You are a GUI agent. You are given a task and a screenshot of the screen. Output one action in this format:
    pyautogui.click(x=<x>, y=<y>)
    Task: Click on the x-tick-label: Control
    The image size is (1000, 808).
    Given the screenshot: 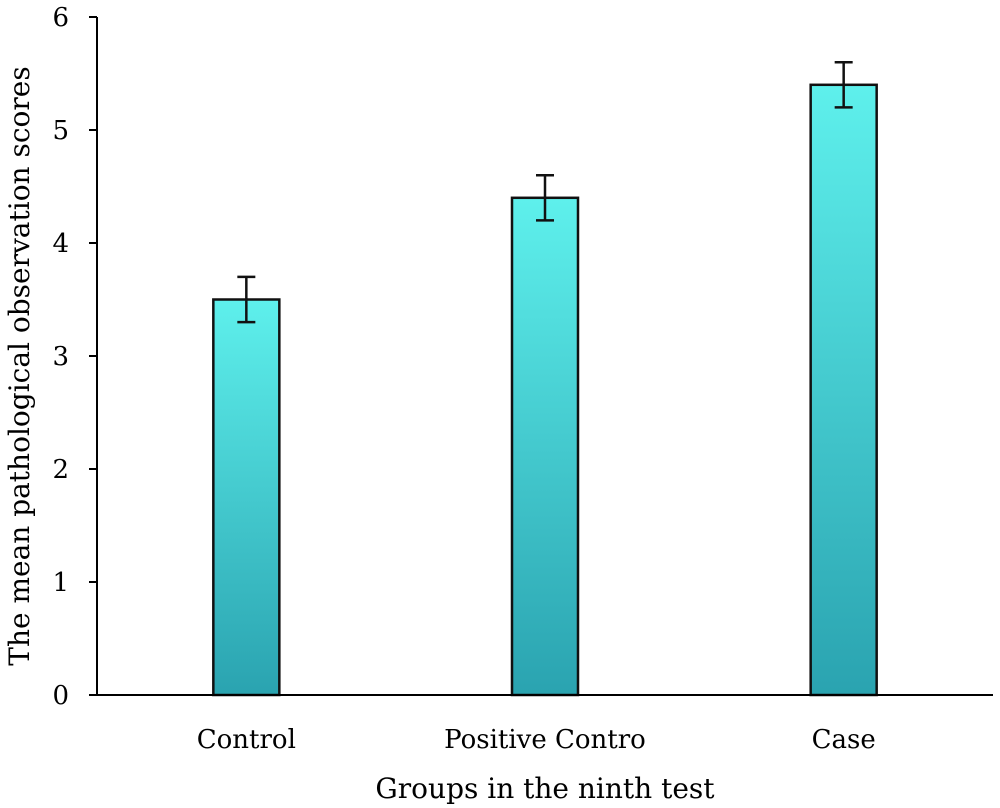 What is the action you would take?
    pyautogui.click(x=246, y=740)
    